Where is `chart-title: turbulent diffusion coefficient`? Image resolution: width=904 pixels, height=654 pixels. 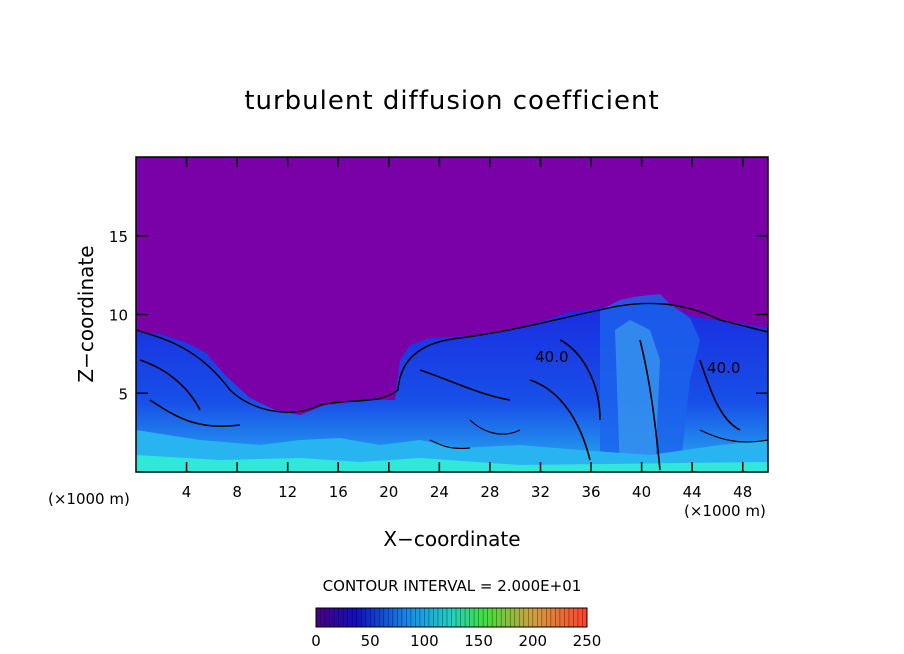 chart-title: turbulent diffusion coefficient is located at coordinates (452, 101).